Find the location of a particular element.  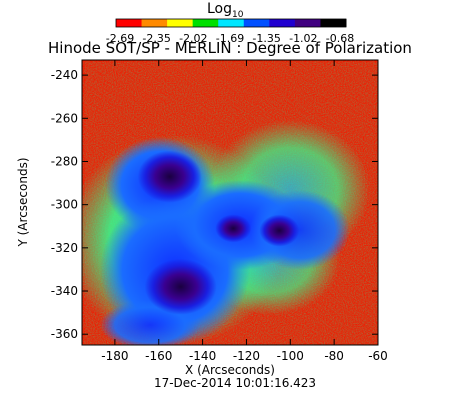

y-tick-label: -300 is located at coordinates (64, 205).